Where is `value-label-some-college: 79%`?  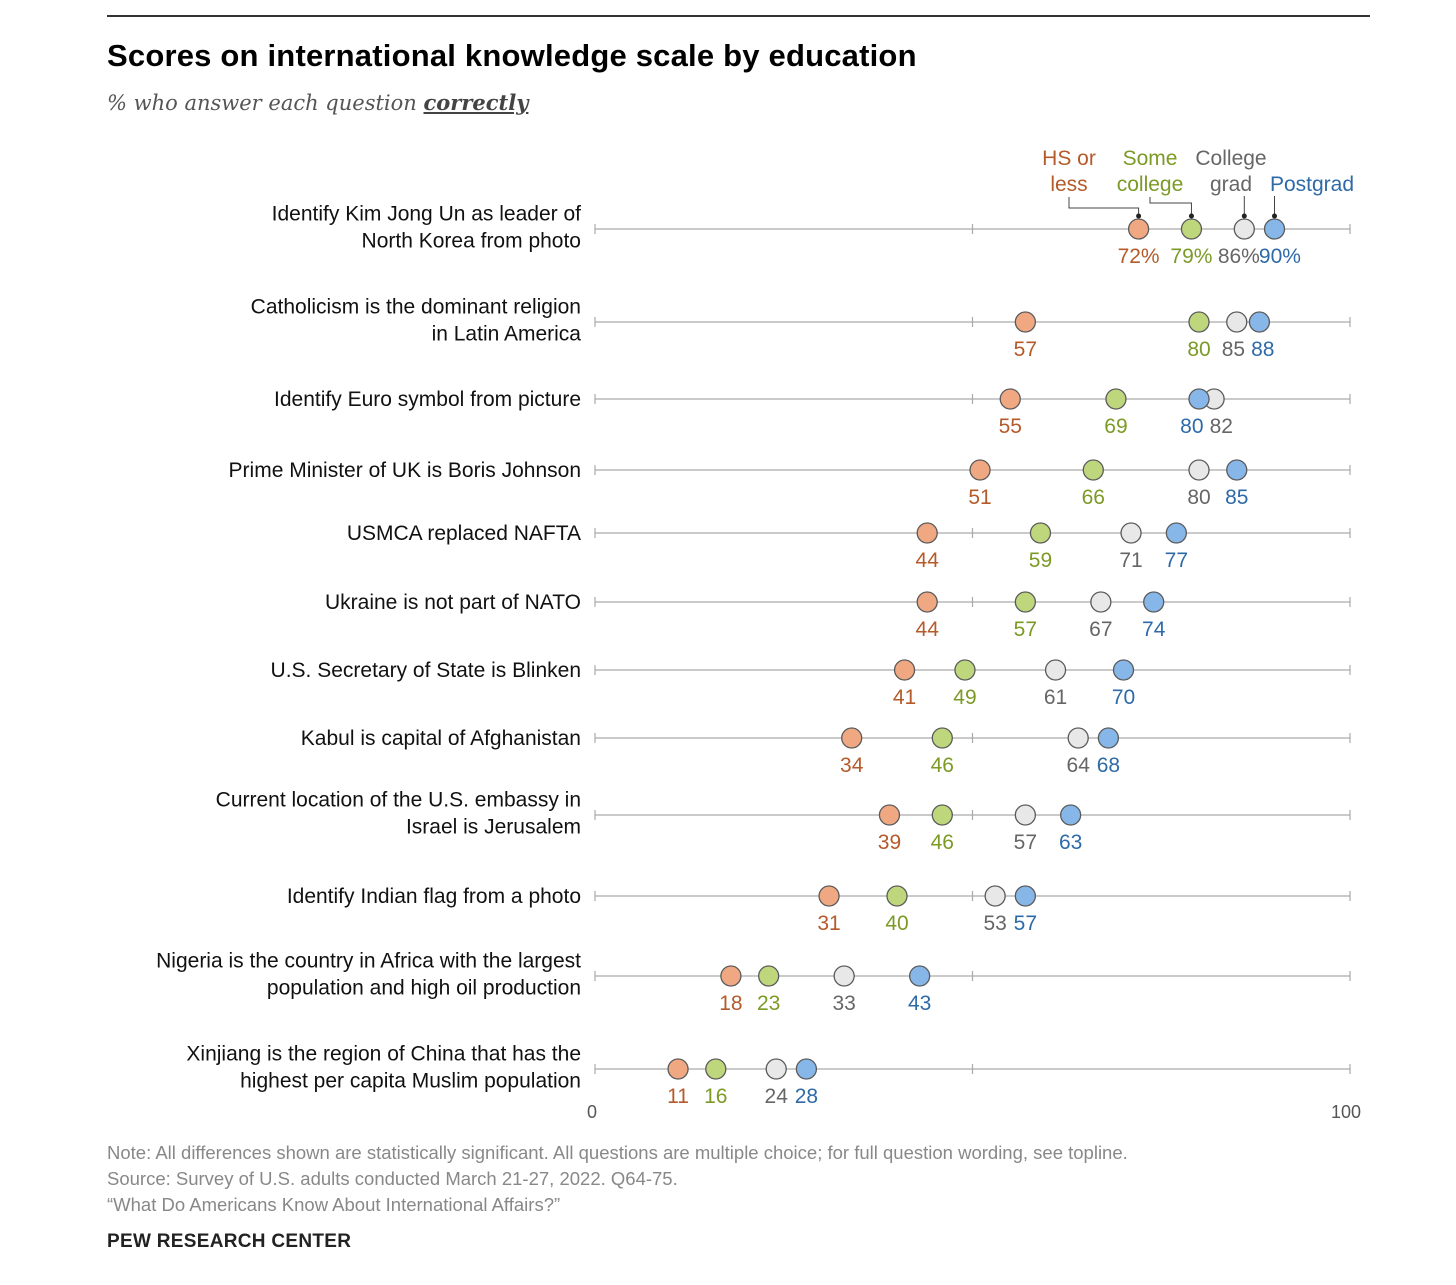
value-label-some-college: 79% is located at coordinates (1191, 256).